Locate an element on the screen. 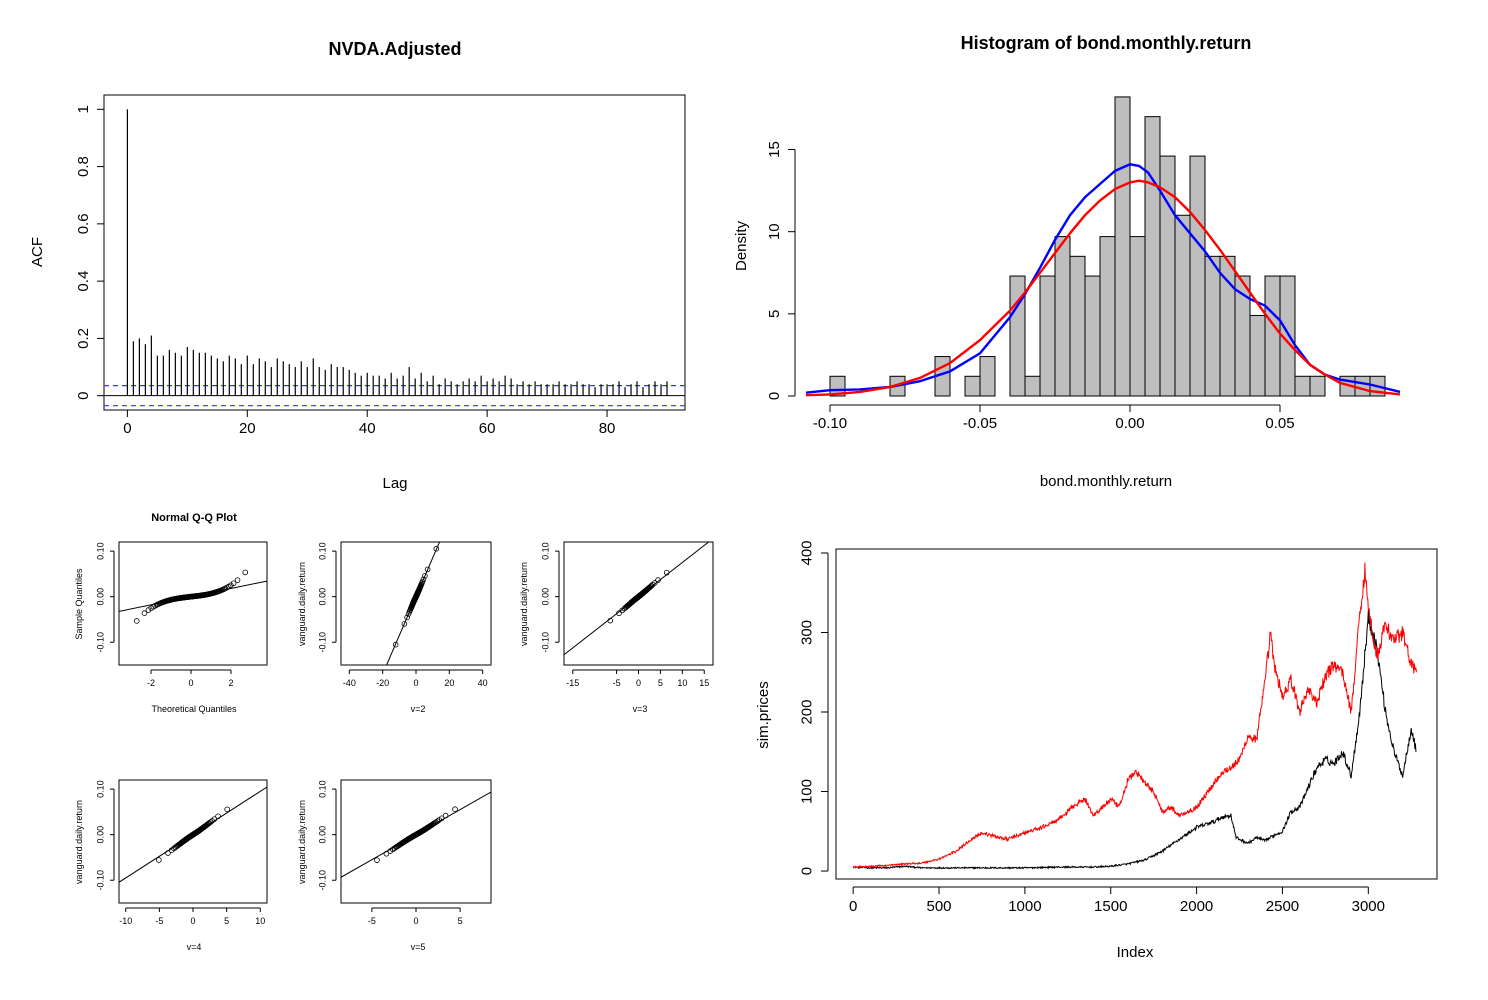  qq-t2-ylabel: vanguard.daily.return is located at coordinates (302, 604).